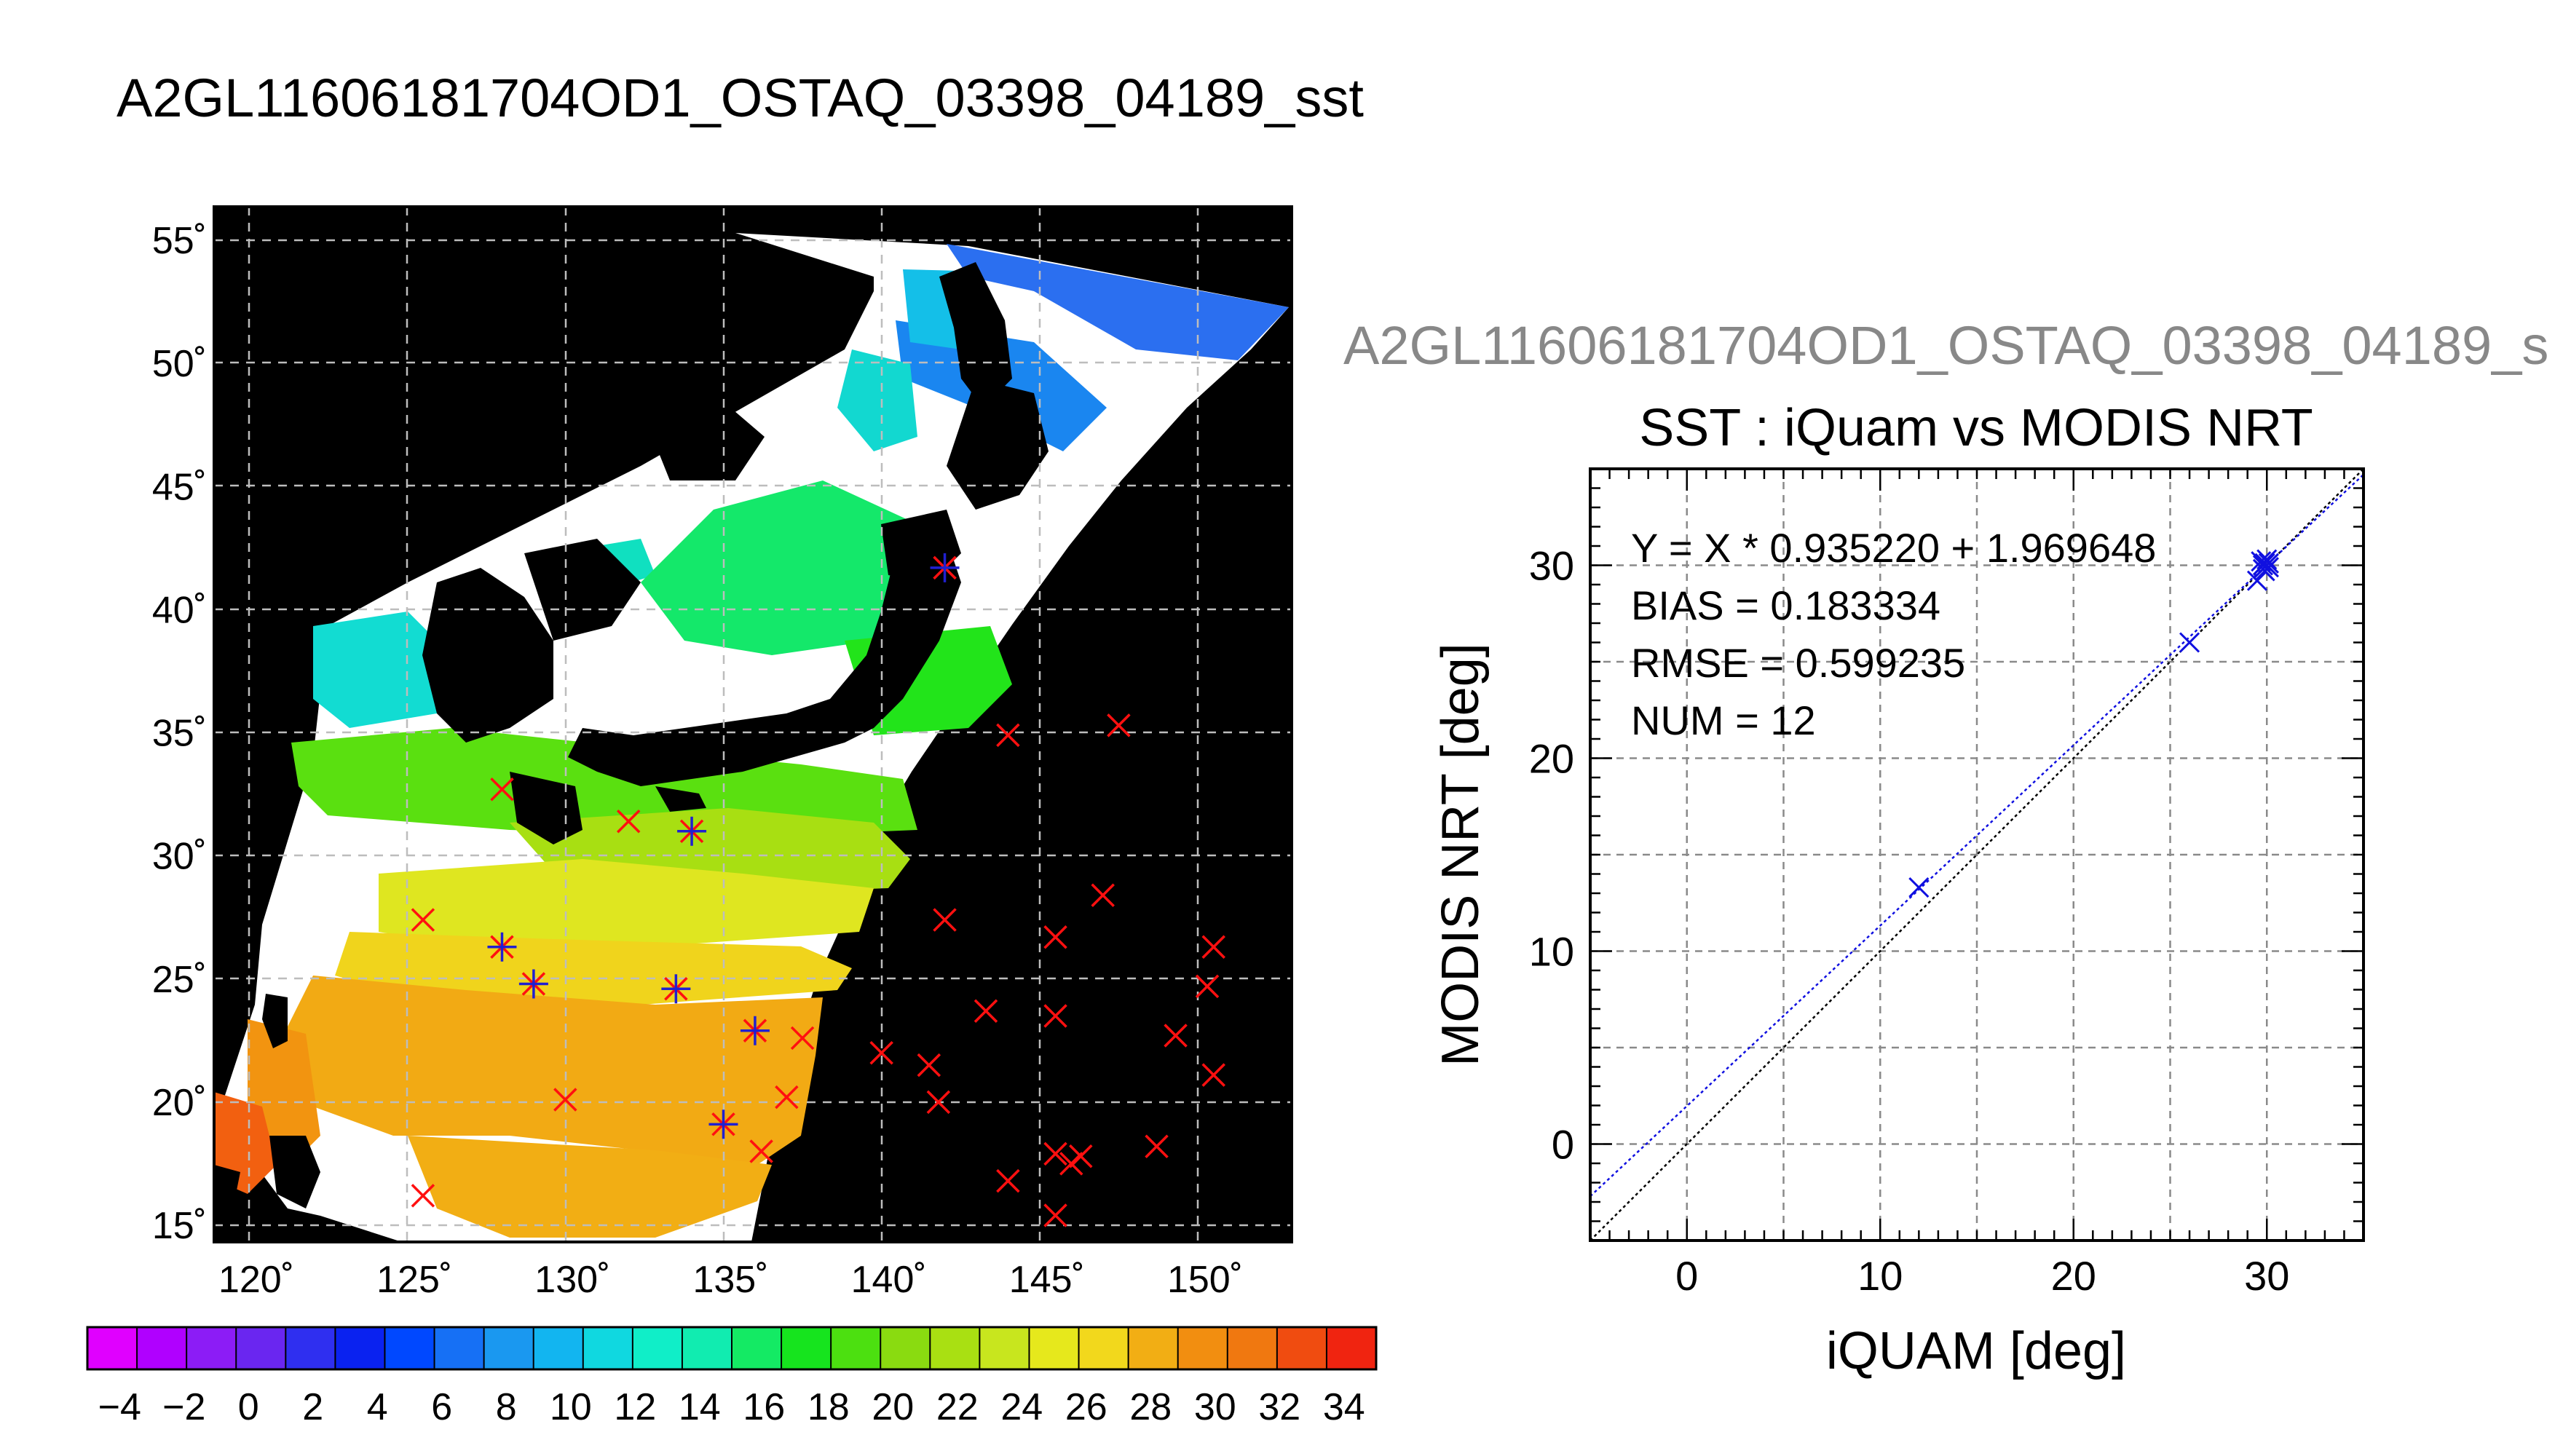 Image resolution: width=2555 pixels, height=1456 pixels. What do you see at coordinates (1563, 1145) in the screenshot?
I see `scatter-y-tick-label: 0` at bounding box center [1563, 1145].